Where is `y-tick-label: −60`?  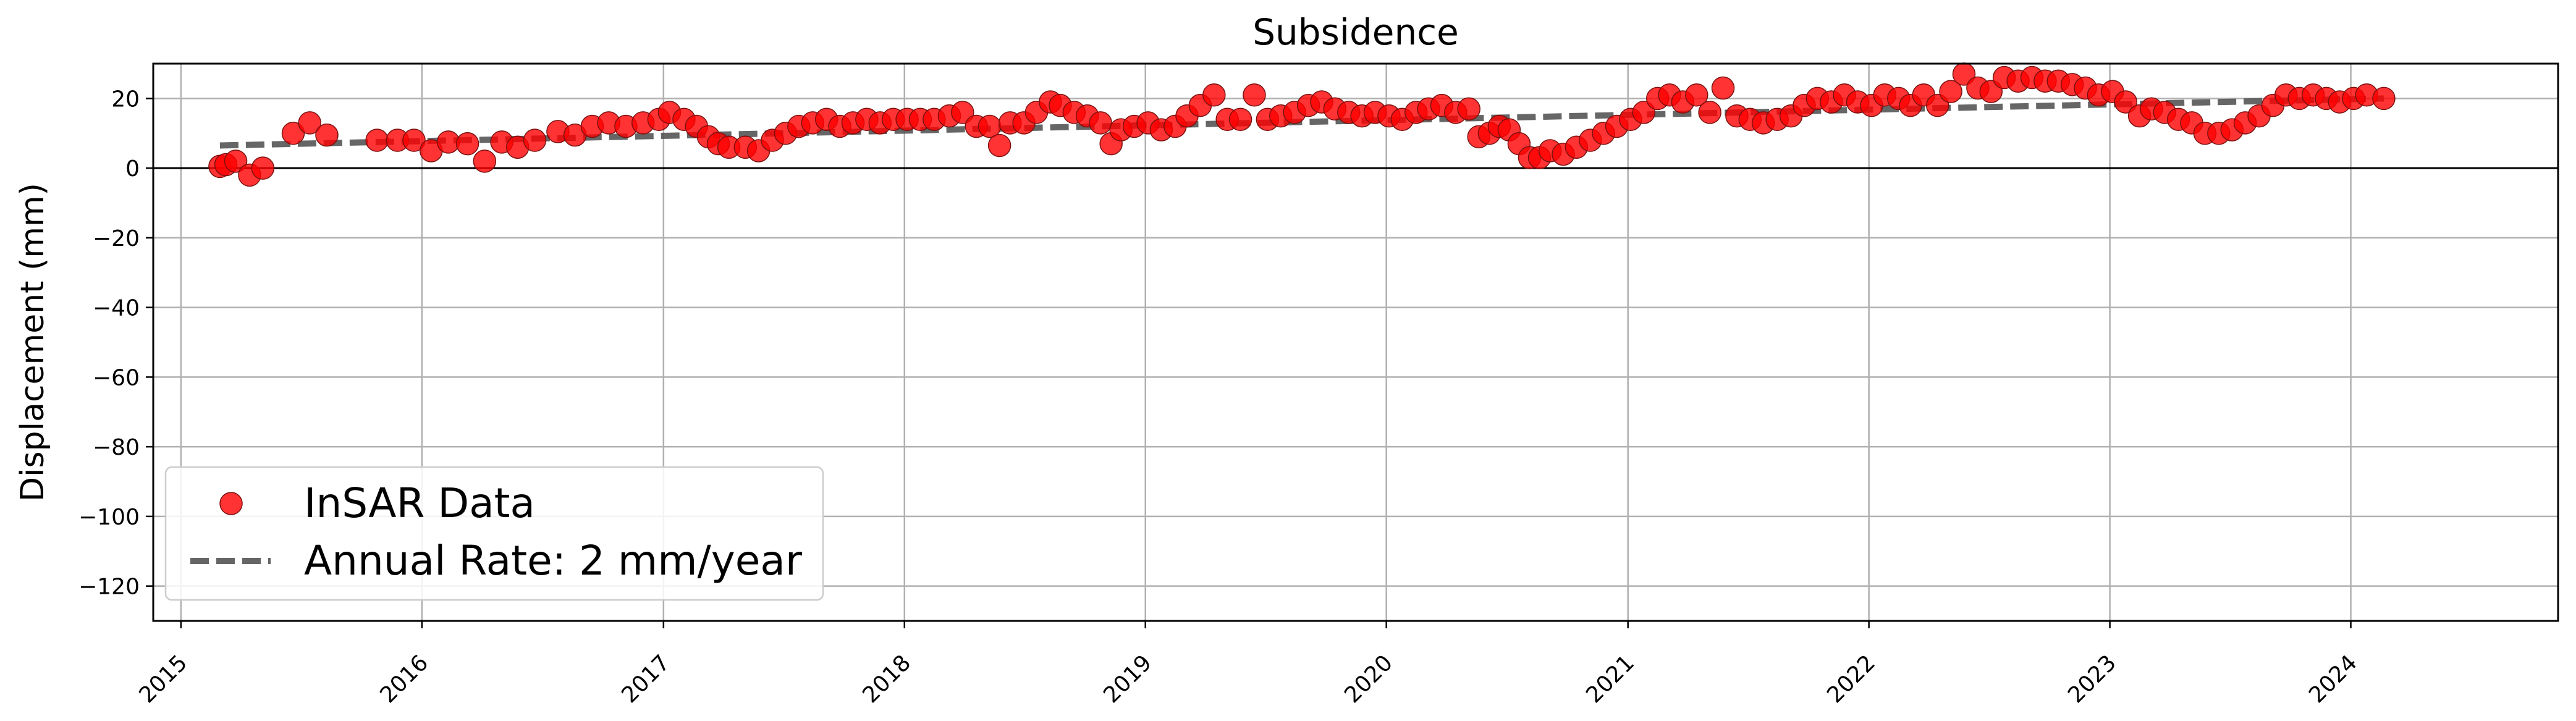 y-tick-label: −60 is located at coordinates (116, 378).